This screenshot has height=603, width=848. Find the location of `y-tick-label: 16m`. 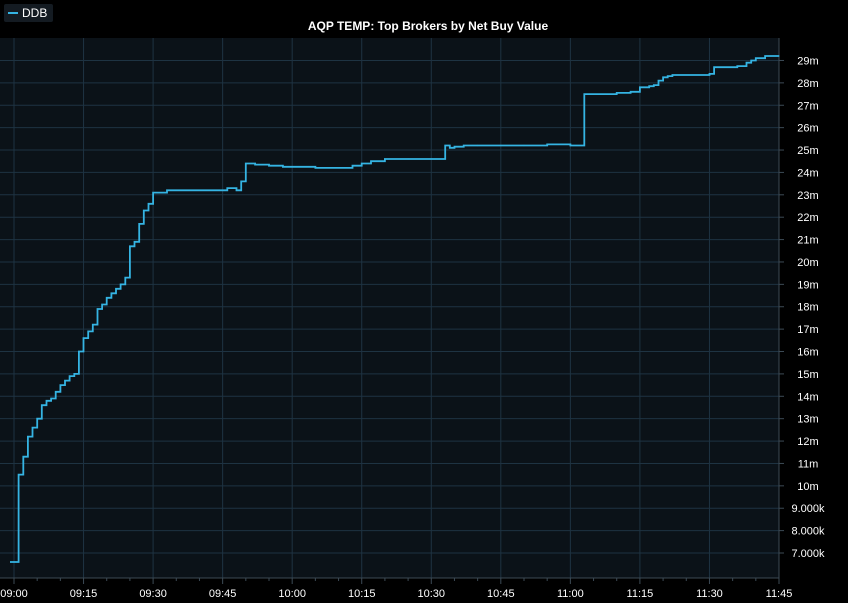

y-tick-label: 16m is located at coordinates (807, 353).